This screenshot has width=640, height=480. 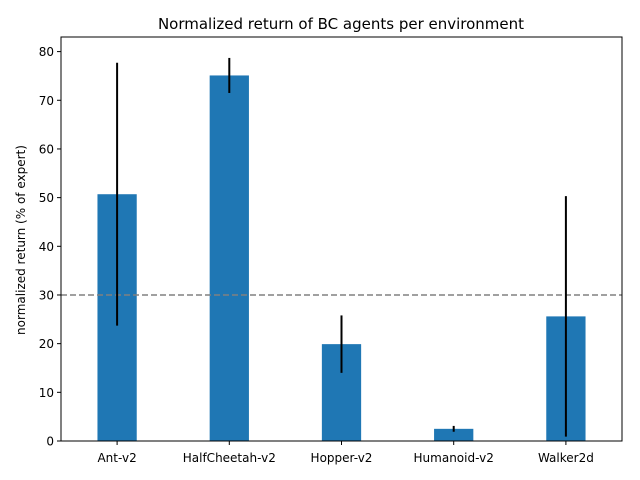 I want to click on y-axis-label: normalized return (% of expert), so click(x=21, y=240).